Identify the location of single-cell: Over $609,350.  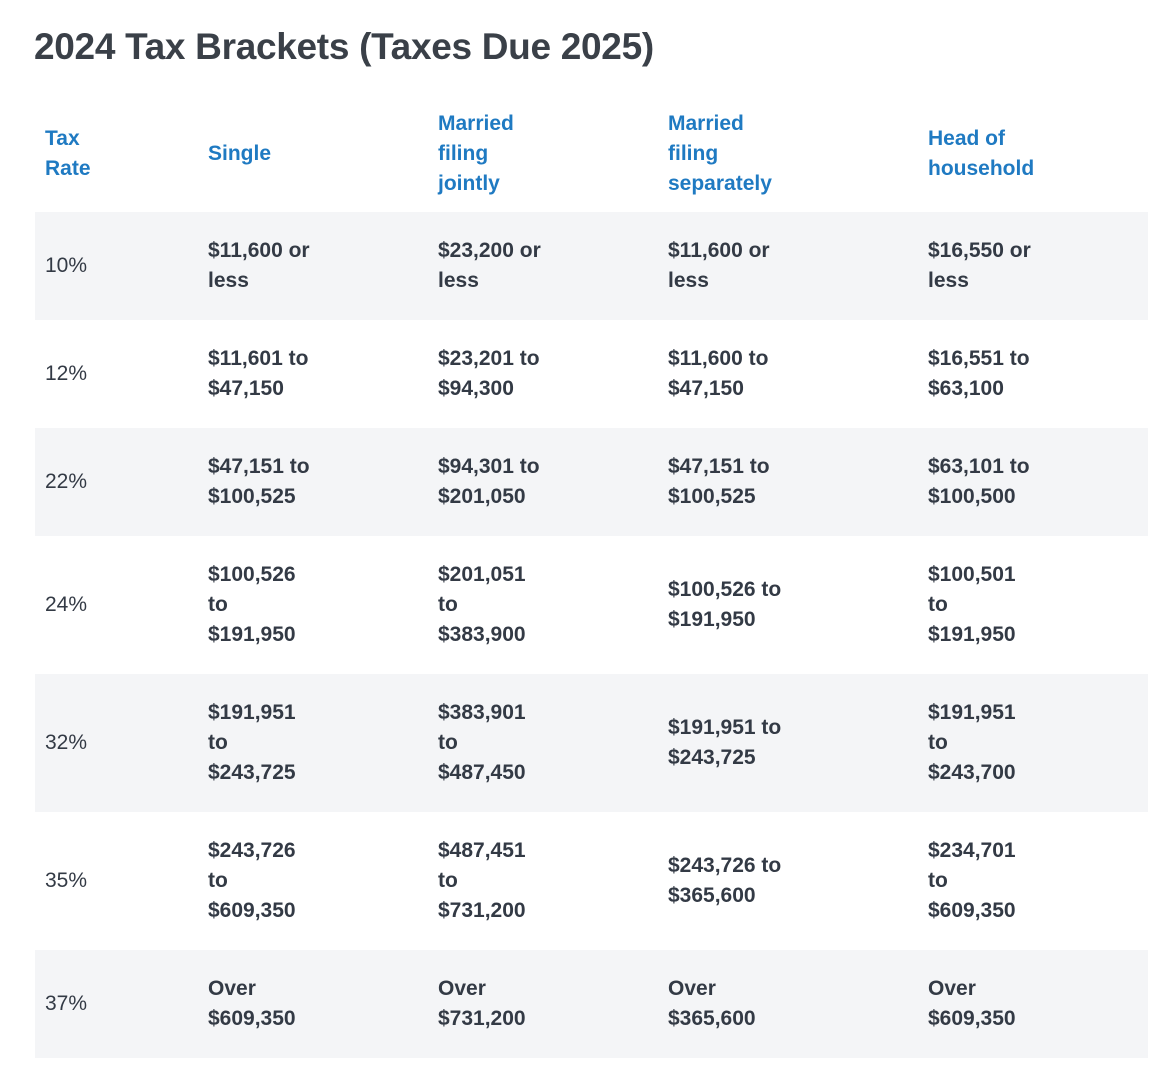
(308, 1004).